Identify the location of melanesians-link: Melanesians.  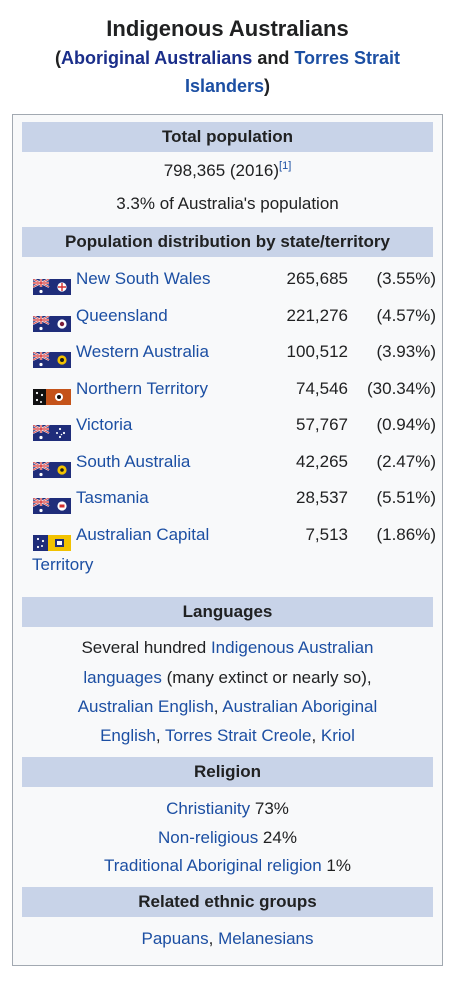
(266, 938).